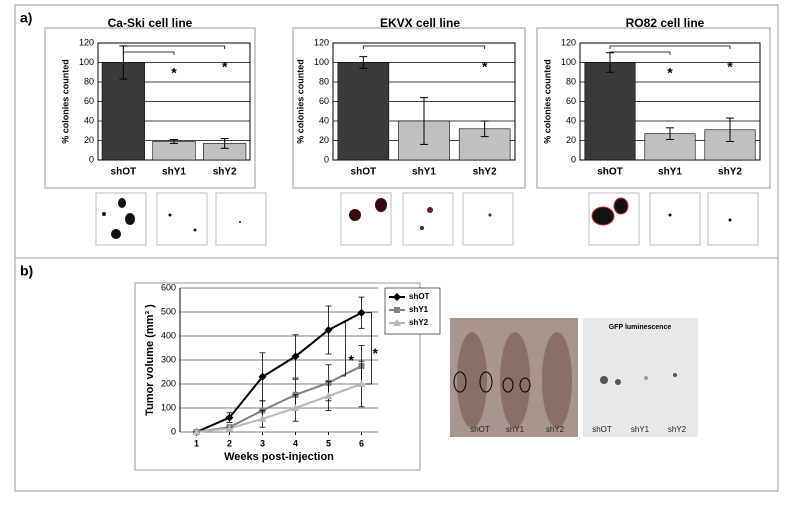 Image resolution: width=792 pixels, height=513 pixels. Describe the element at coordinates (492, 382) in the screenshot. I see `tumor-circles` at that location.